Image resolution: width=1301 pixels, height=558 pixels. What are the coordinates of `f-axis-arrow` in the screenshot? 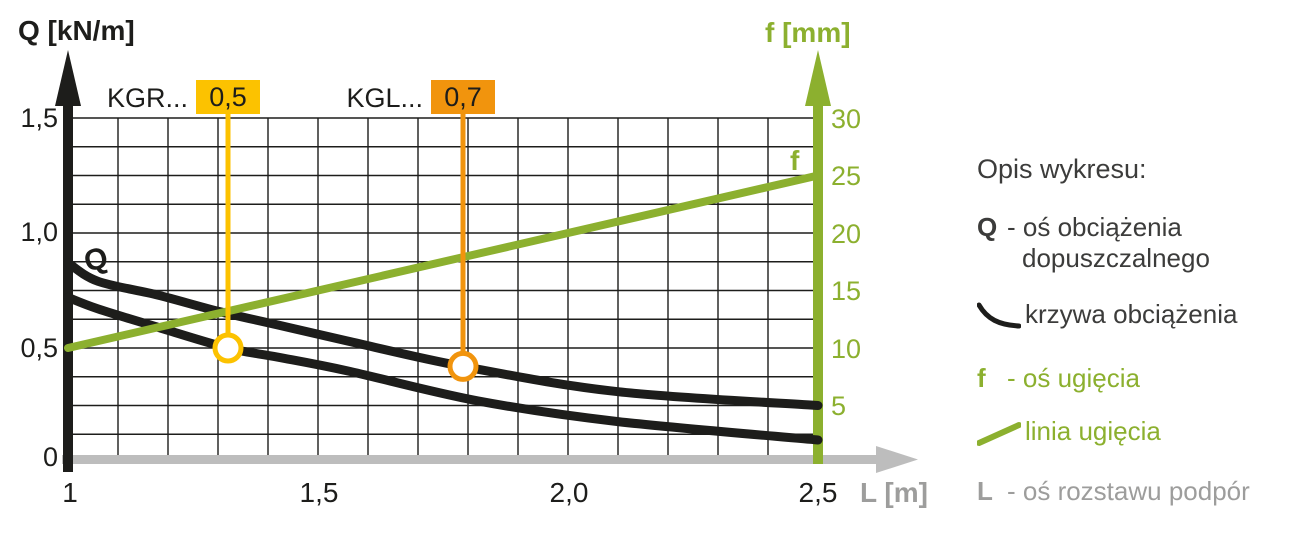 It's located at (818, 78).